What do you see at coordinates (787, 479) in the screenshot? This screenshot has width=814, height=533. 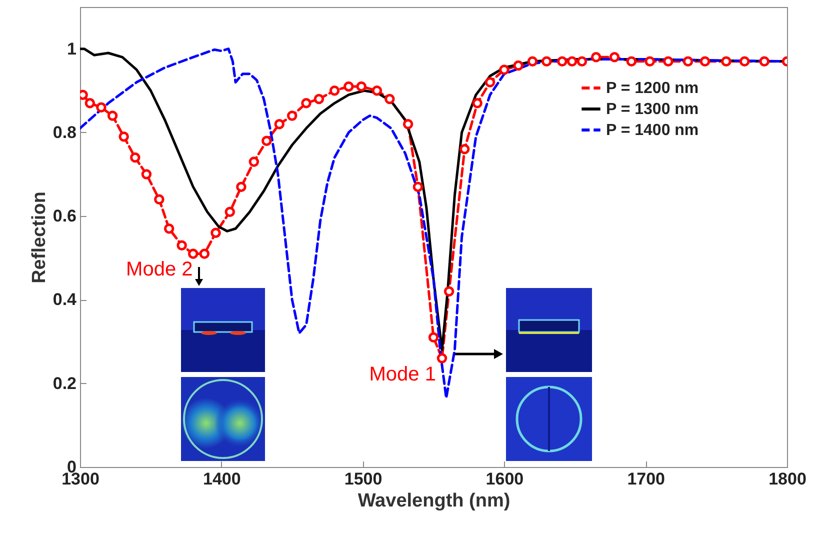 I see `x-tick-label: 1800` at bounding box center [787, 479].